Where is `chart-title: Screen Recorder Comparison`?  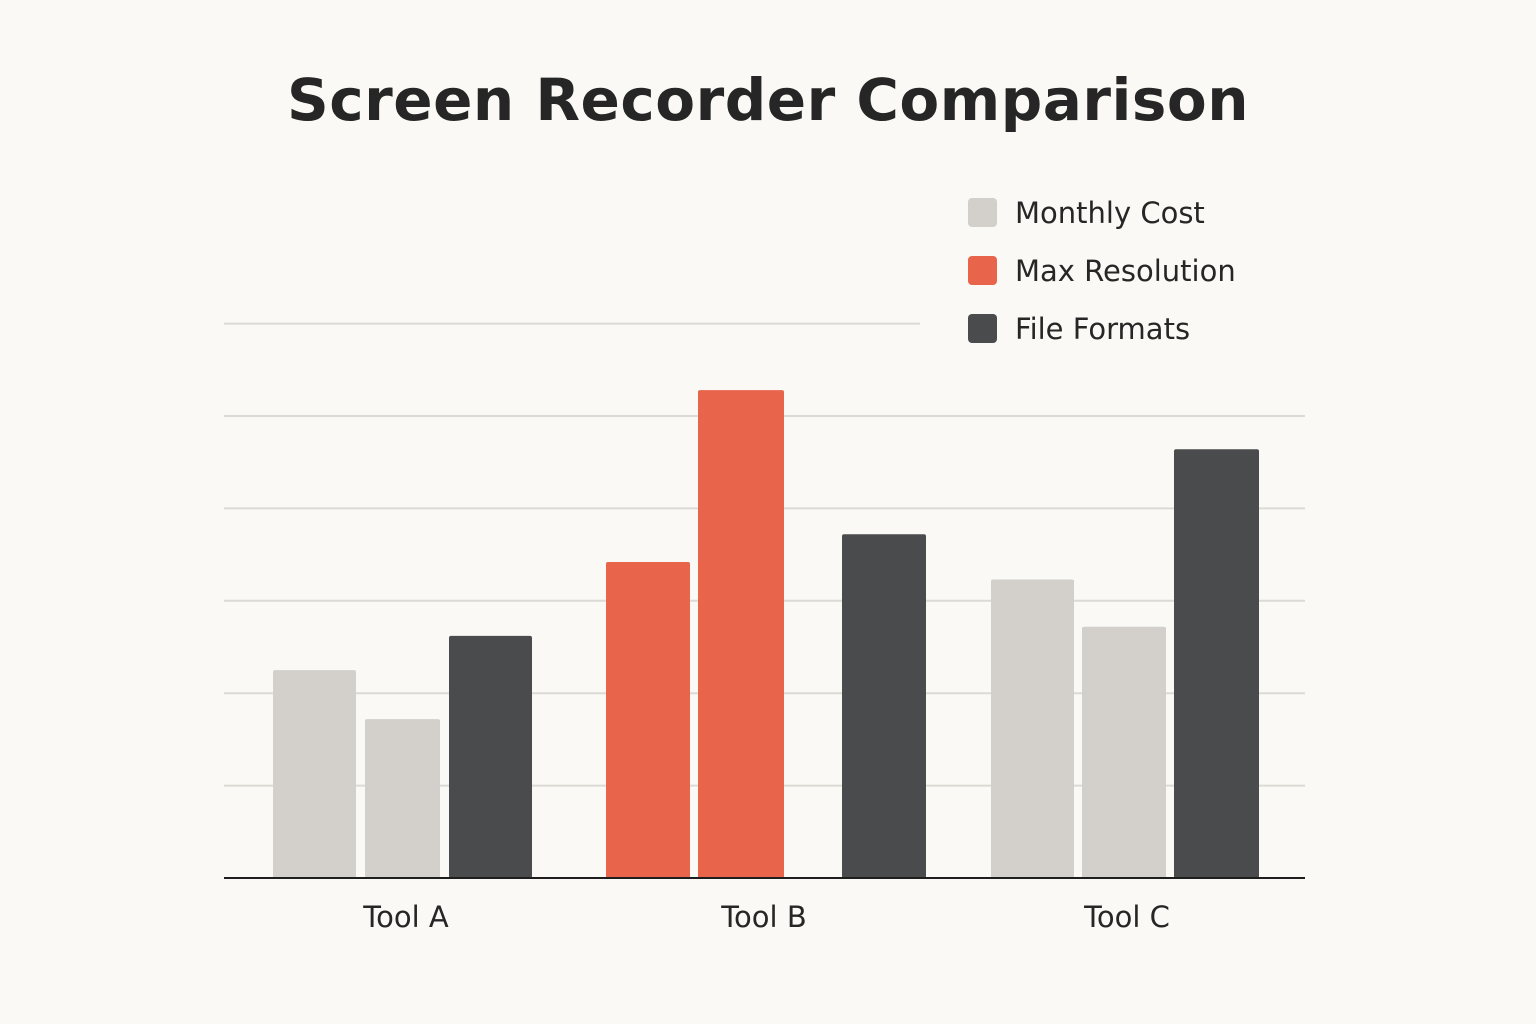 chart-title: Screen Recorder Comparison is located at coordinates (768, 100).